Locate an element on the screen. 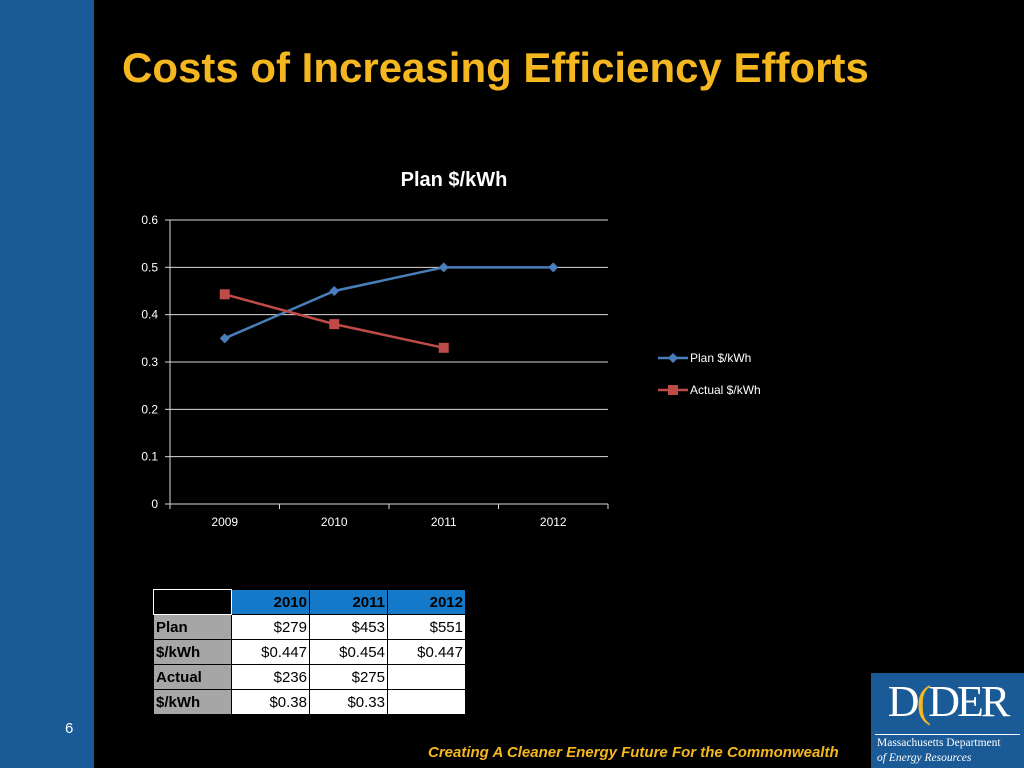 The height and width of the screenshot is (768, 1024). logo-org-line1: Massachusetts Department is located at coordinates (939, 743).